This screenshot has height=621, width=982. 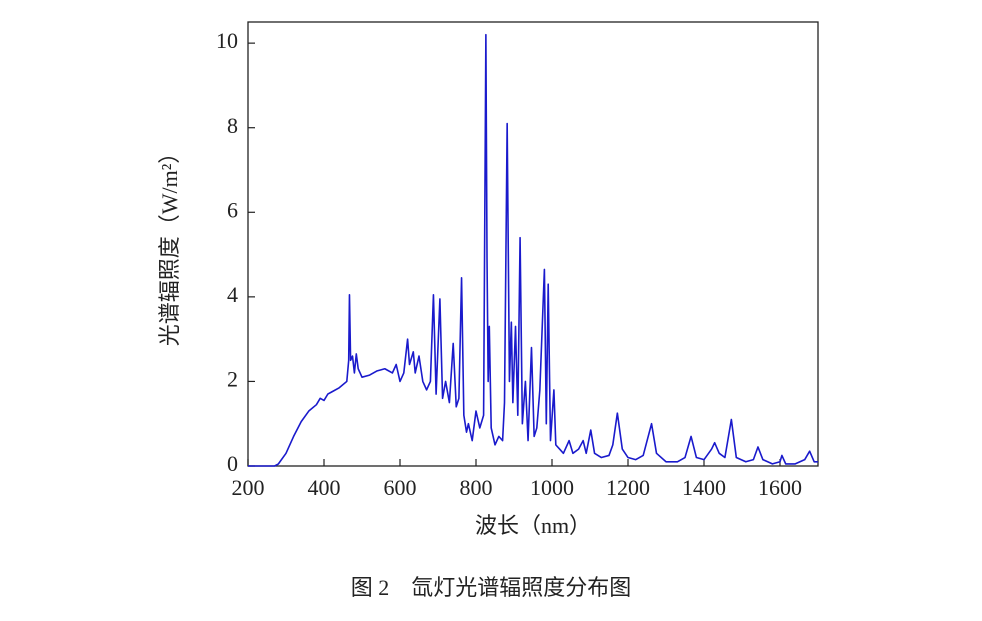 What do you see at coordinates (232, 125) in the screenshot?
I see `y-tick-label: 8` at bounding box center [232, 125].